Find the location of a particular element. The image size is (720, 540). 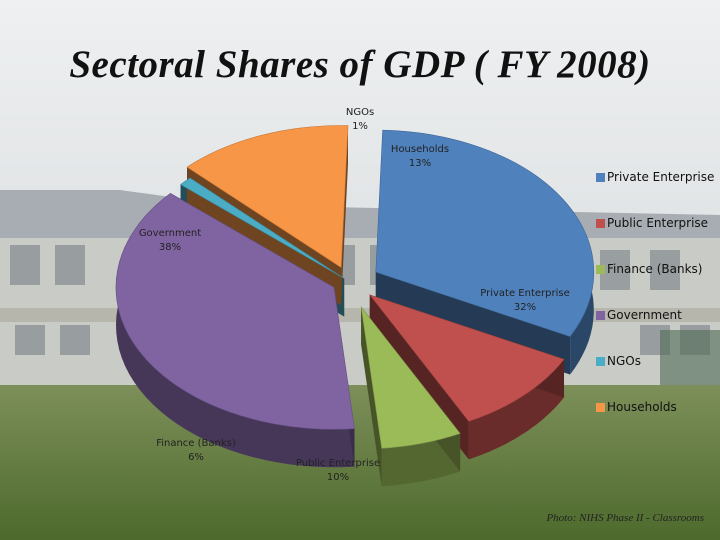

legend-swatch-public-enterprise is located at coordinates (600, 223).